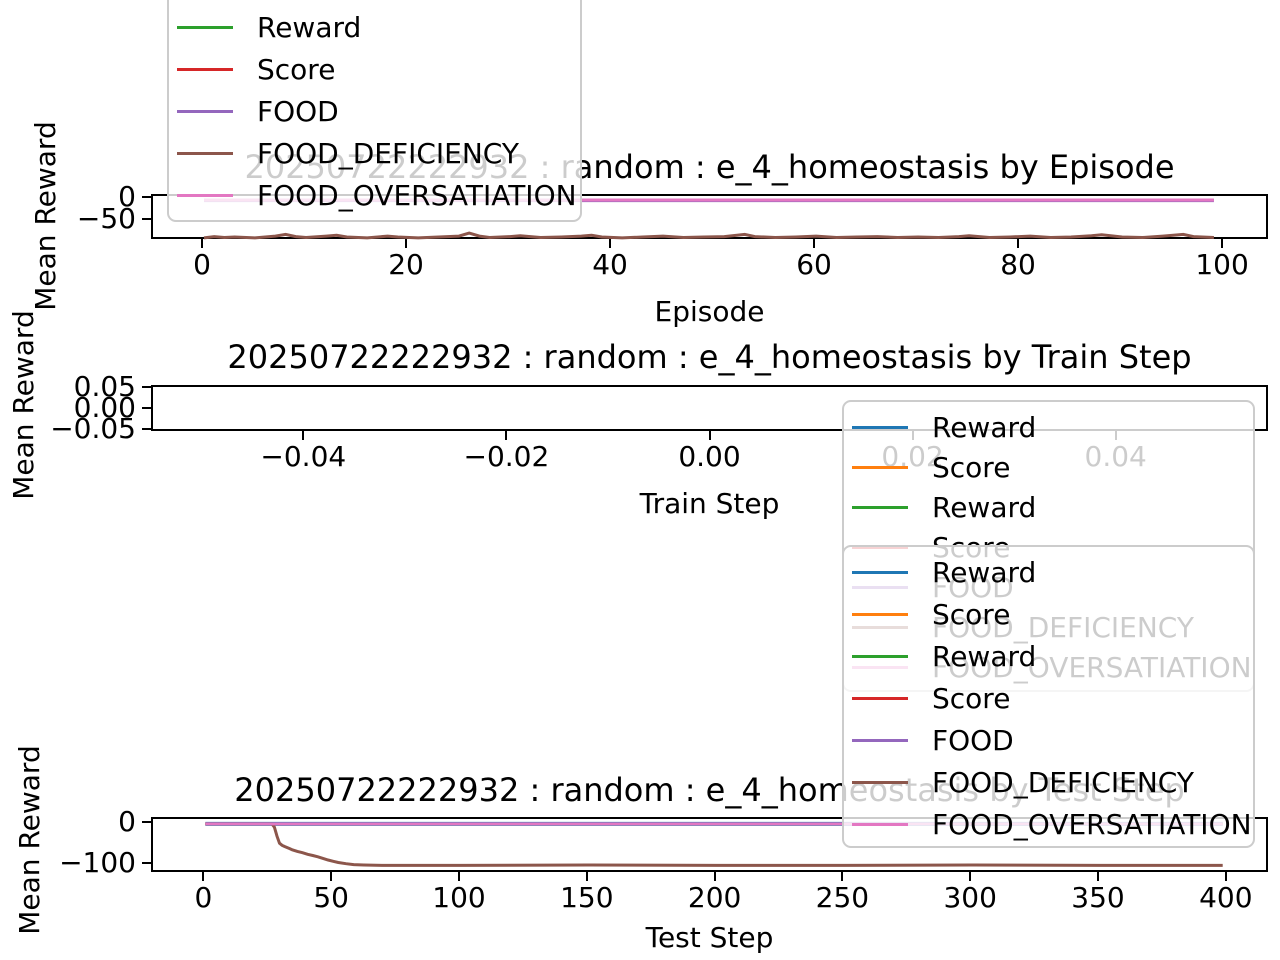 This screenshot has width=1280, height=960. Describe the element at coordinates (104, 407) in the screenshot. I see `y-tick-label: 0.00` at that location.